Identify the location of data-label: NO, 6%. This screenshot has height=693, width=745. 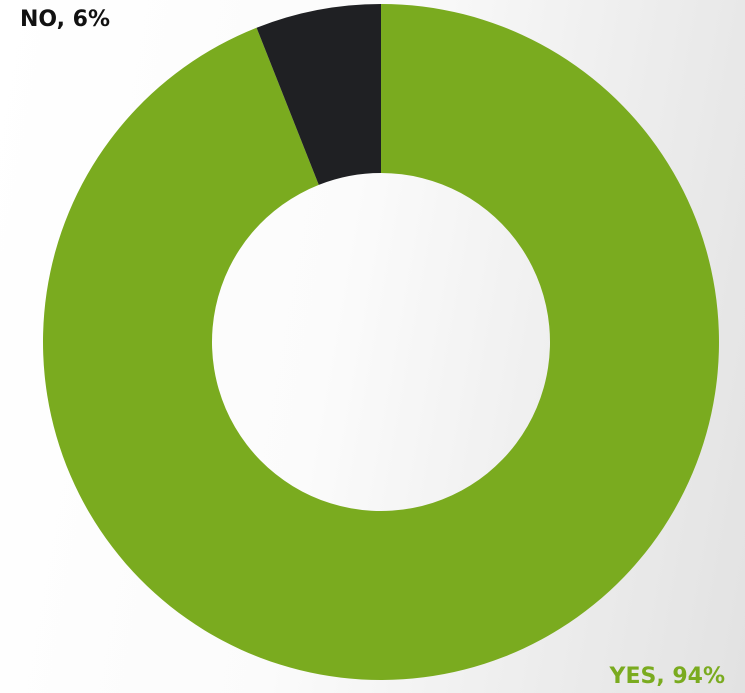
(65, 19).